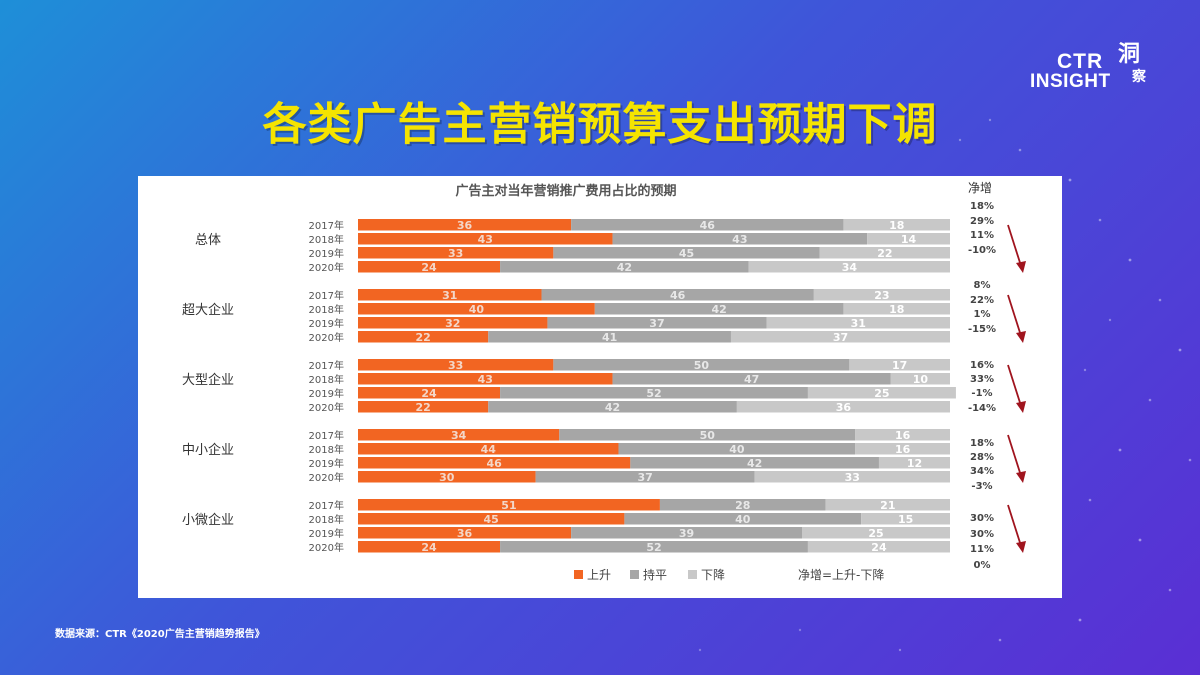 This screenshot has width=1200, height=675. What do you see at coordinates (599, 575) in the screenshot?
I see `legend-label: 上升` at bounding box center [599, 575].